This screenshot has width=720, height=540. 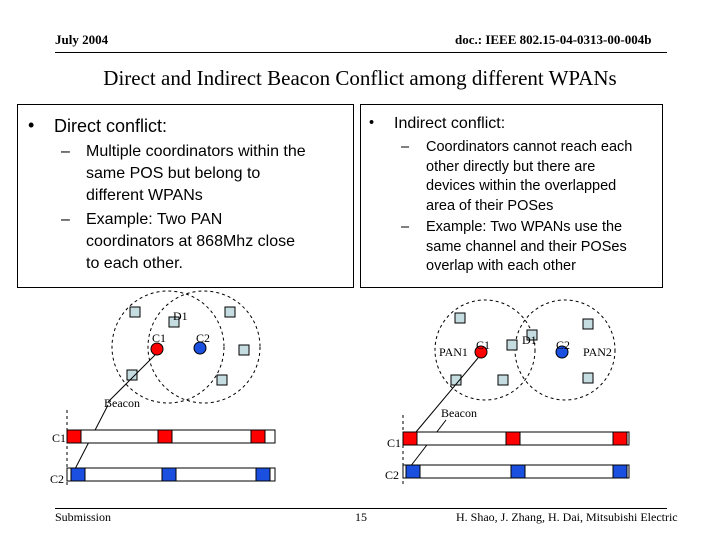 I want to click on text-line: same POS but belong to, so click(x=173, y=173).